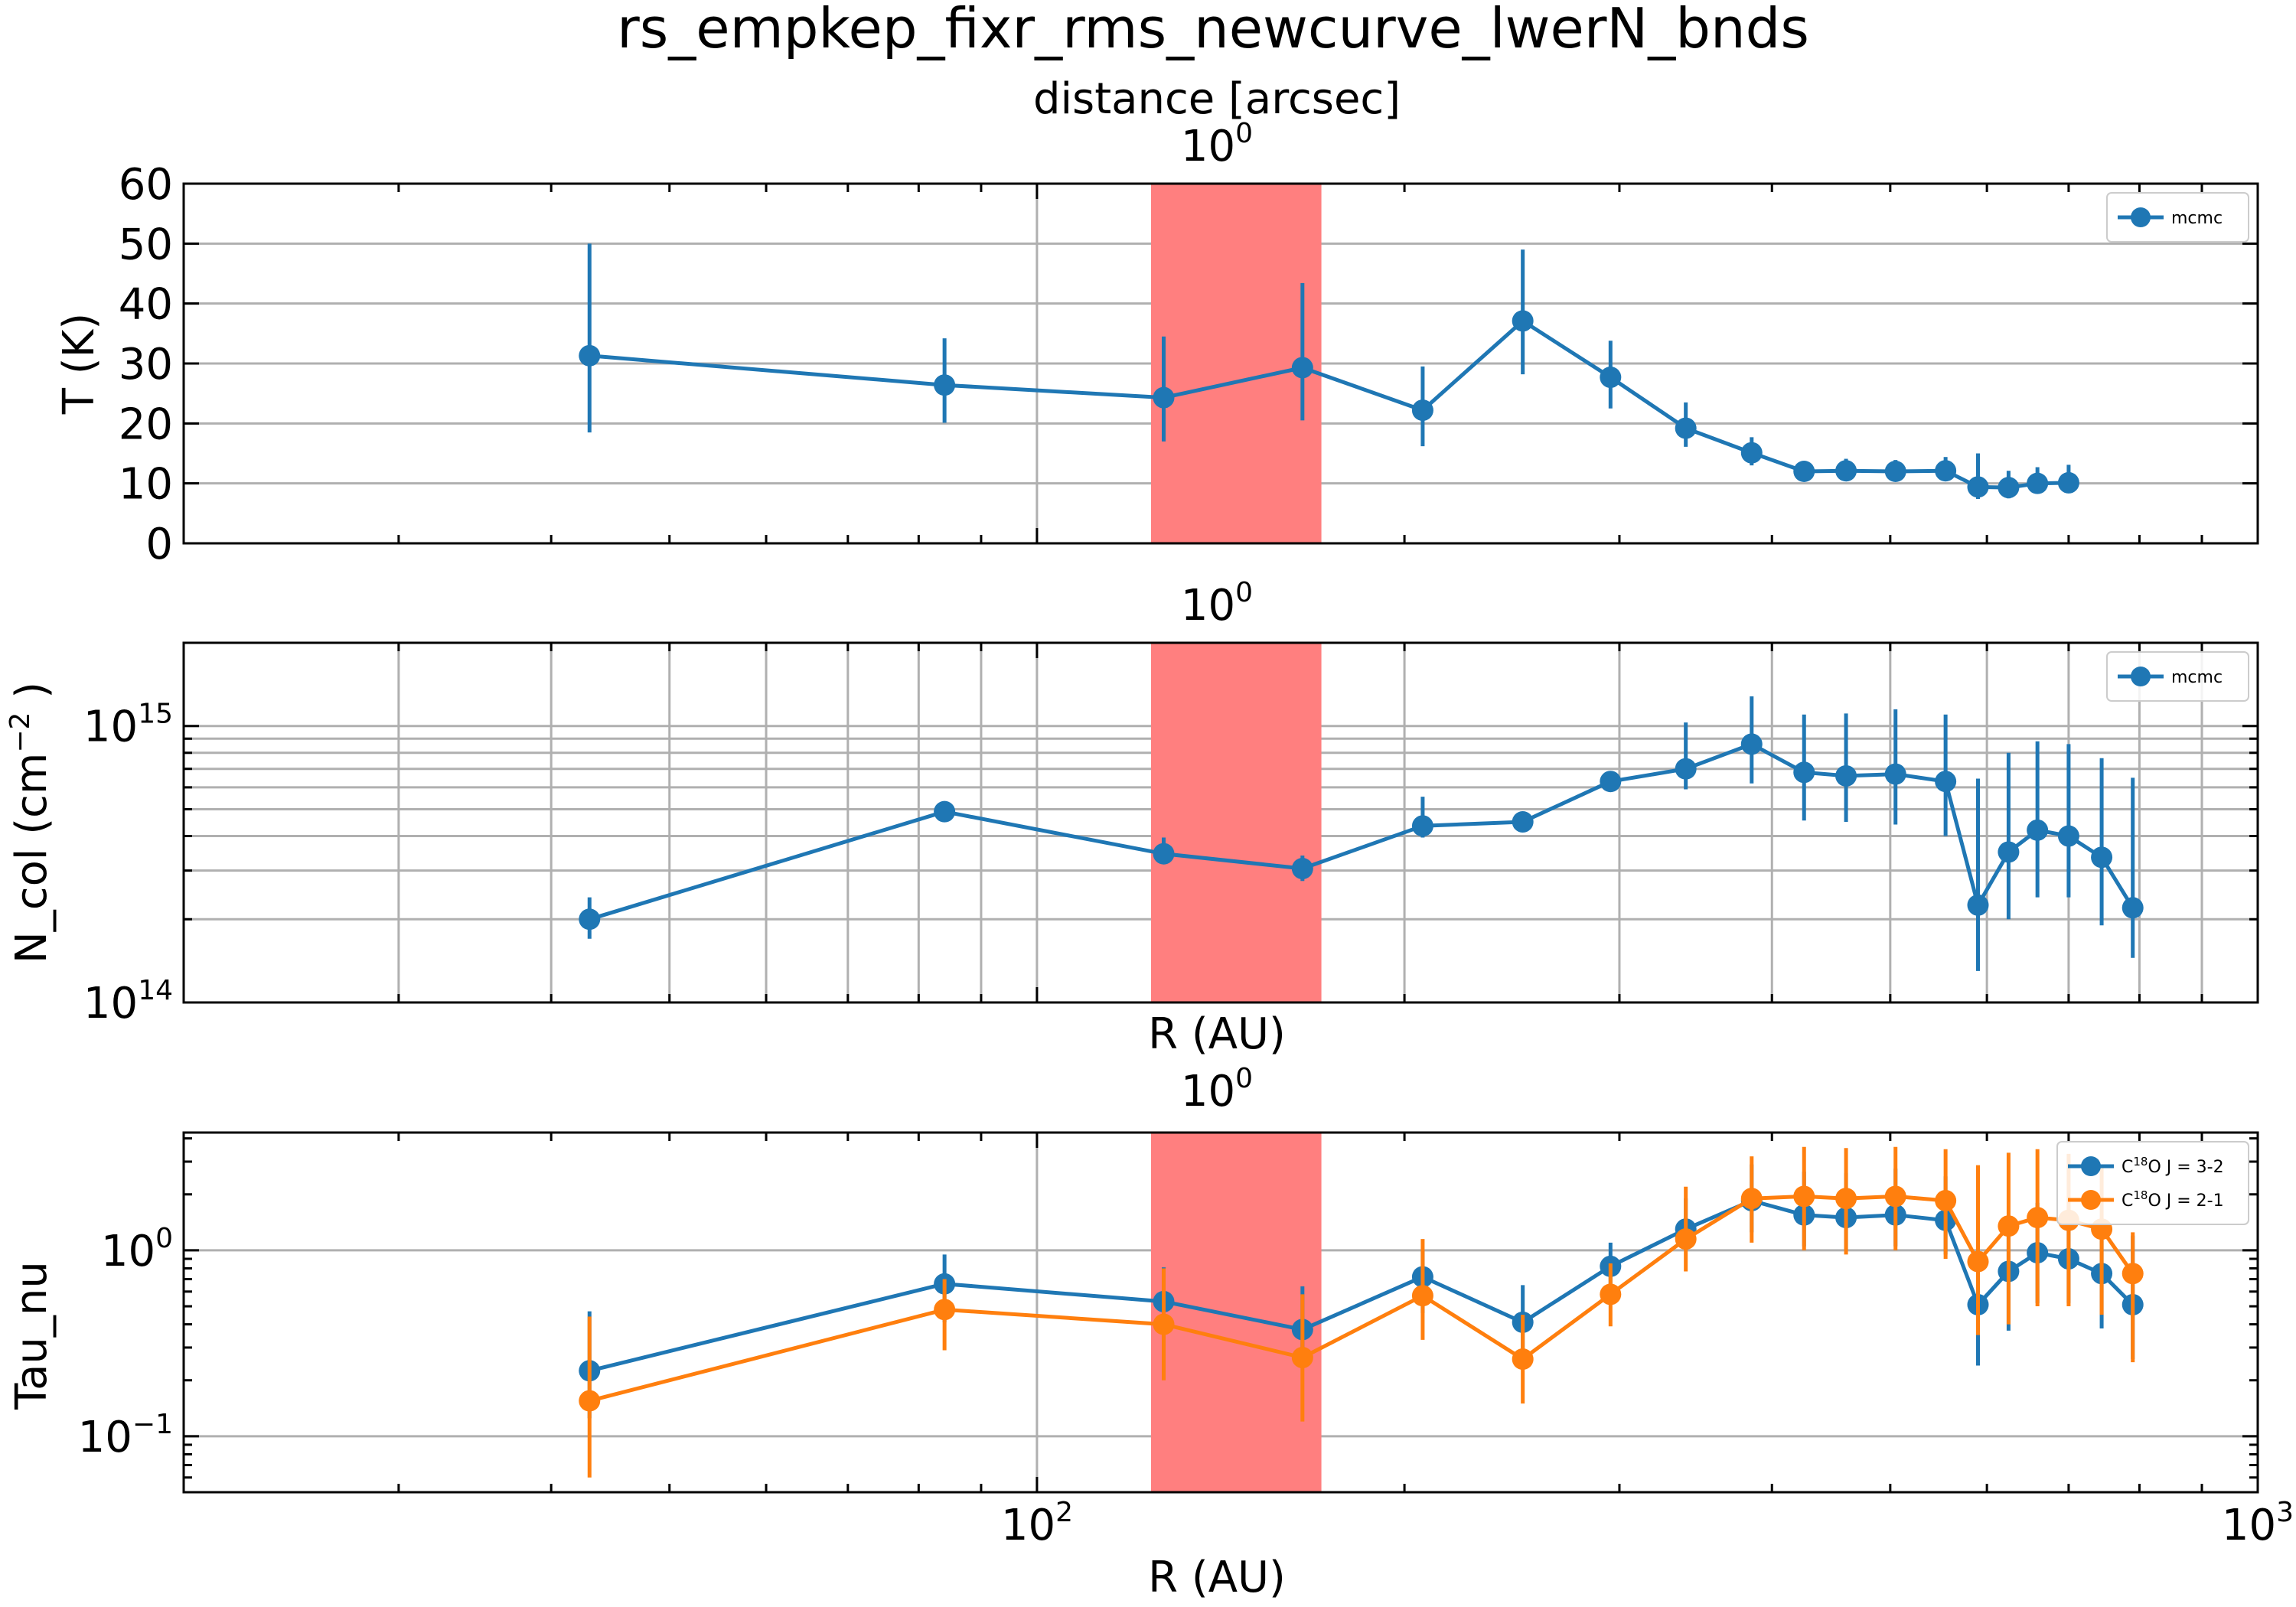 Image resolution: width=2296 pixels, height=1607 pixels. I want to click on y-tick-label: 60, so click(146, 185).